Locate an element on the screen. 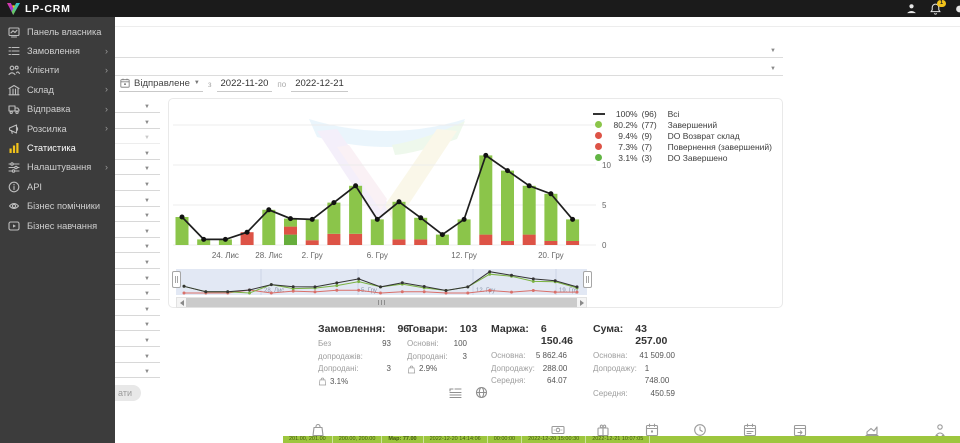 This screenshot has width=960, height=443. calendar-export-column-icon is located at coordinates (800, 430).